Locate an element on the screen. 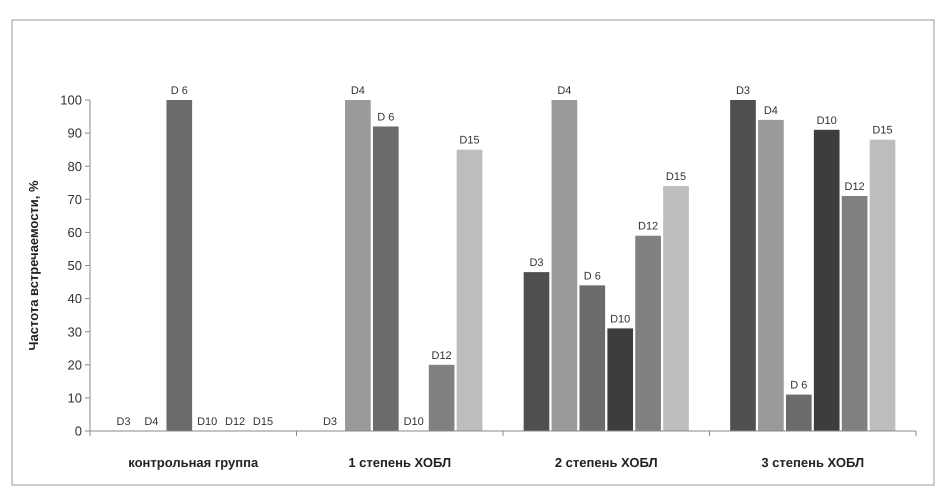 The width and height of the screenshot is (938, 491). y-tick-label: 20 is located at coordinates (75, 364).